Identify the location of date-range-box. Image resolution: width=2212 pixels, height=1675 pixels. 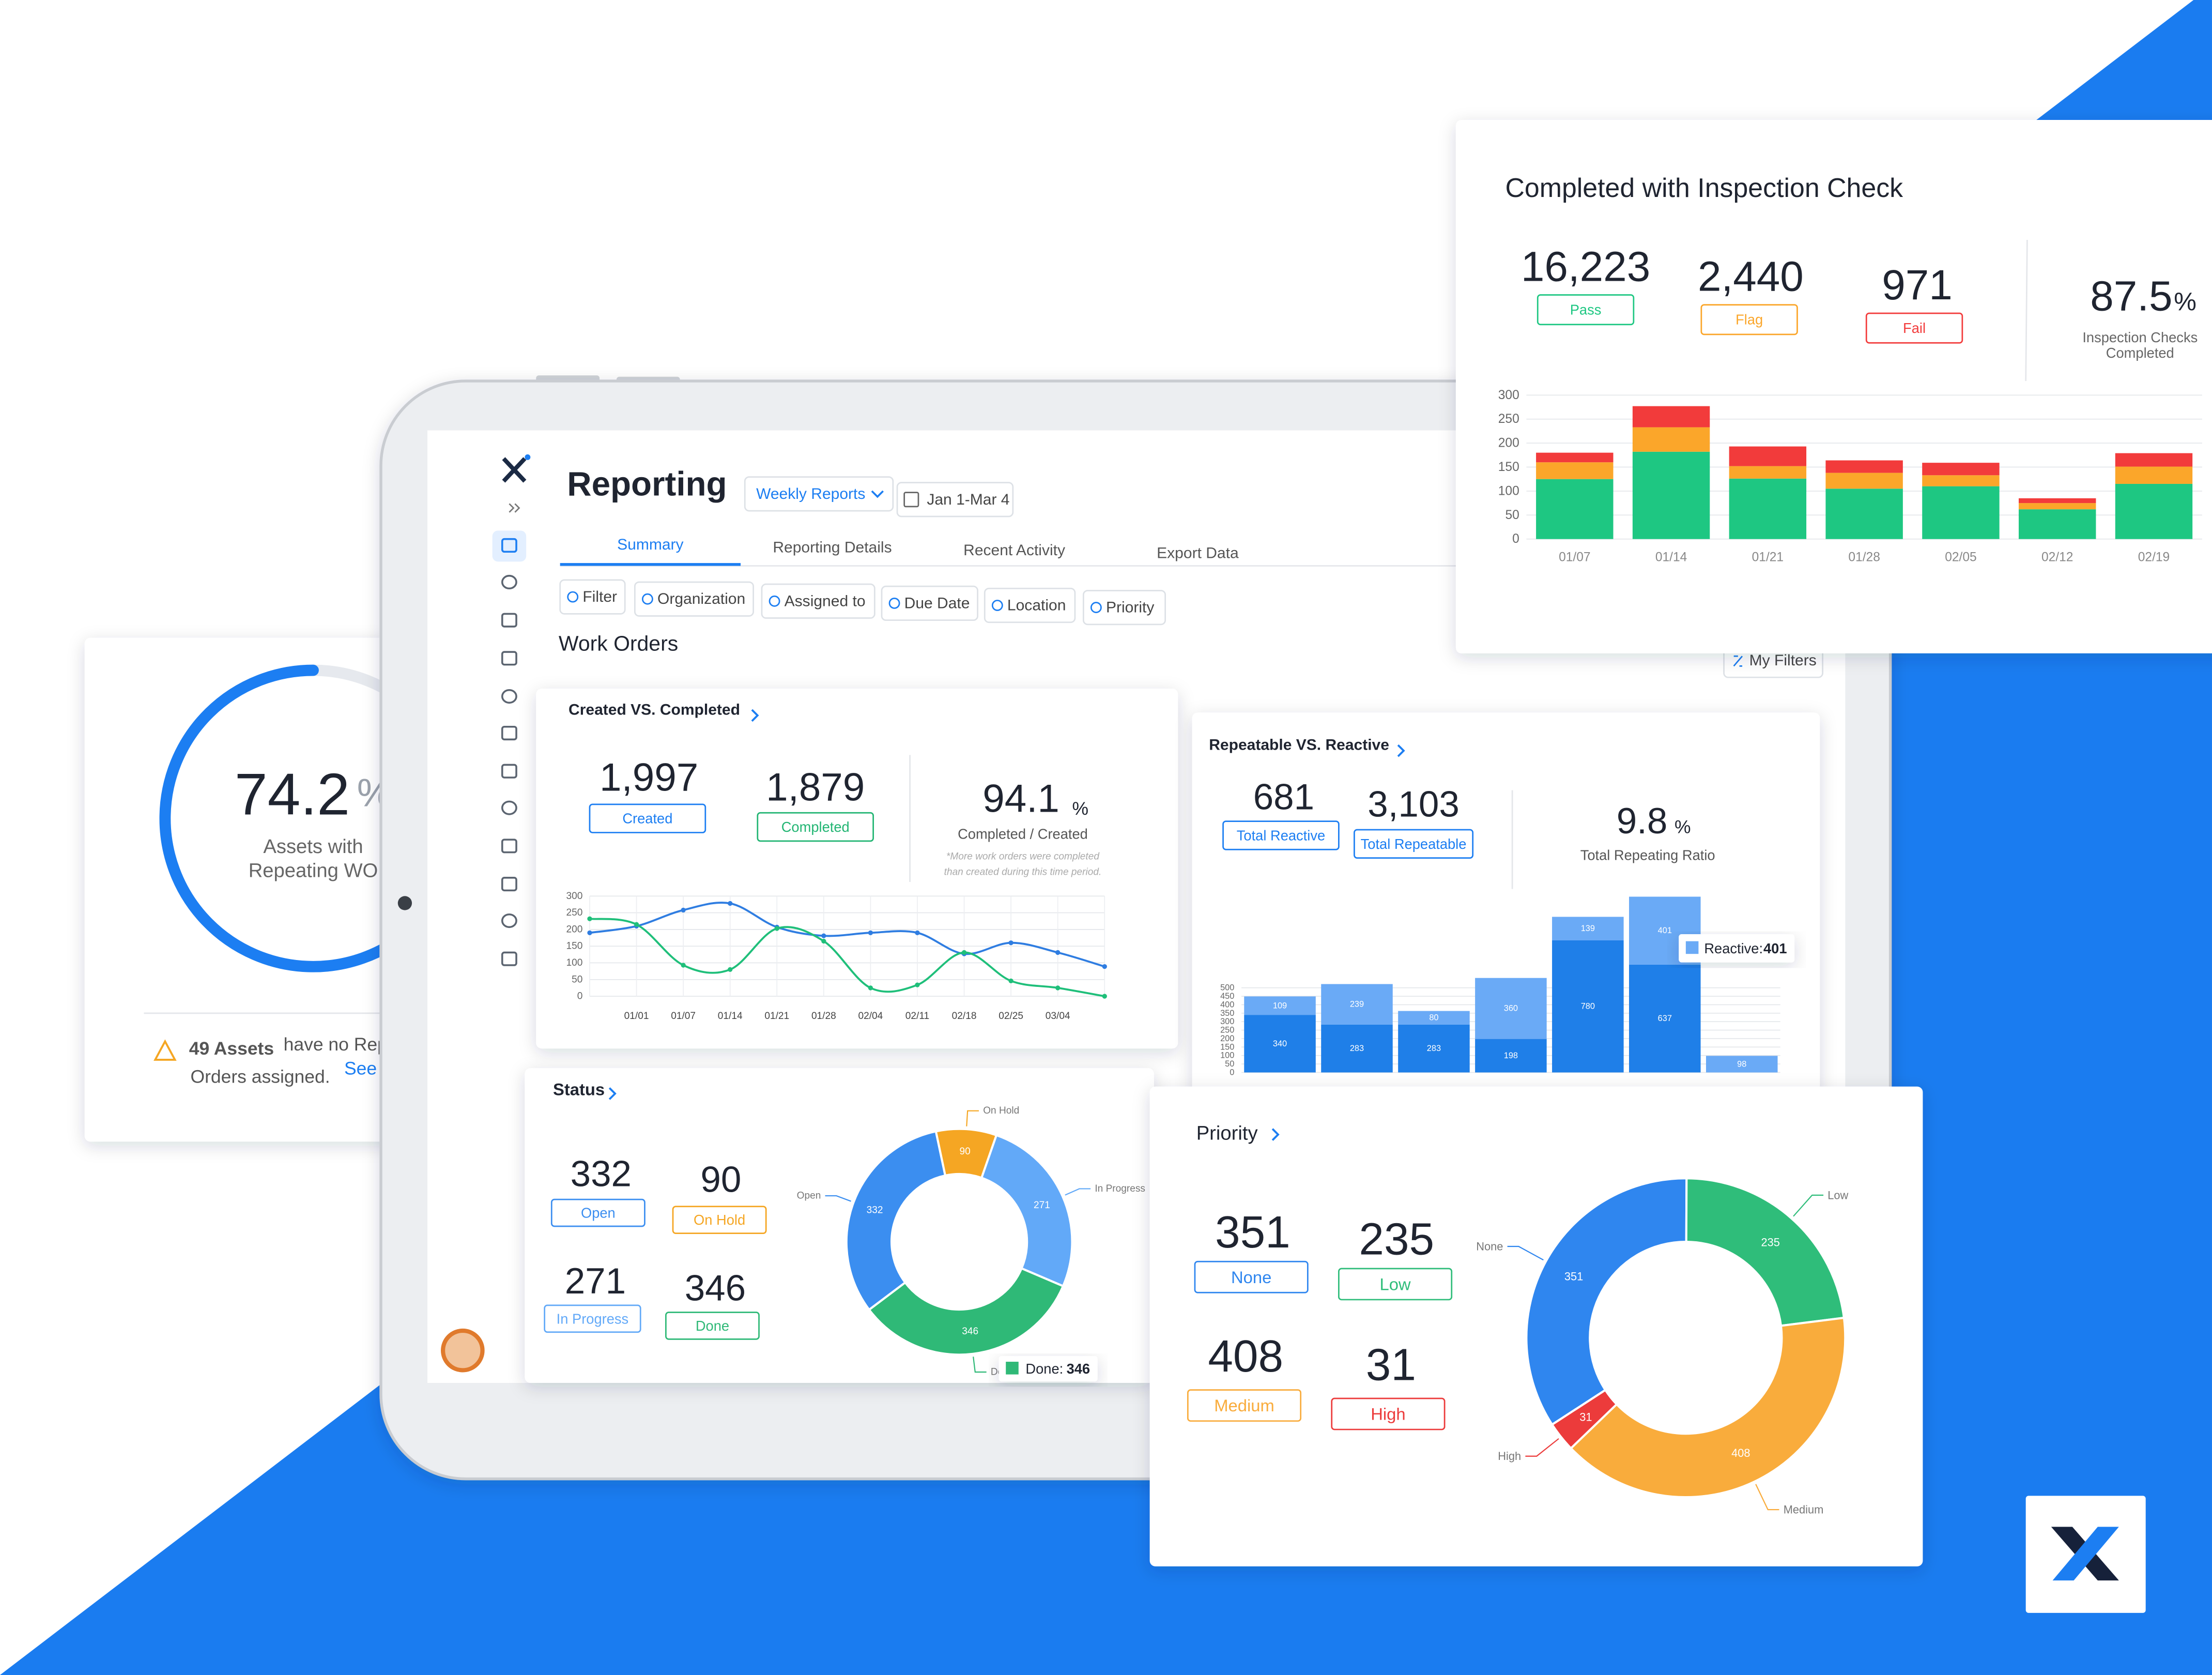
(955, 499).